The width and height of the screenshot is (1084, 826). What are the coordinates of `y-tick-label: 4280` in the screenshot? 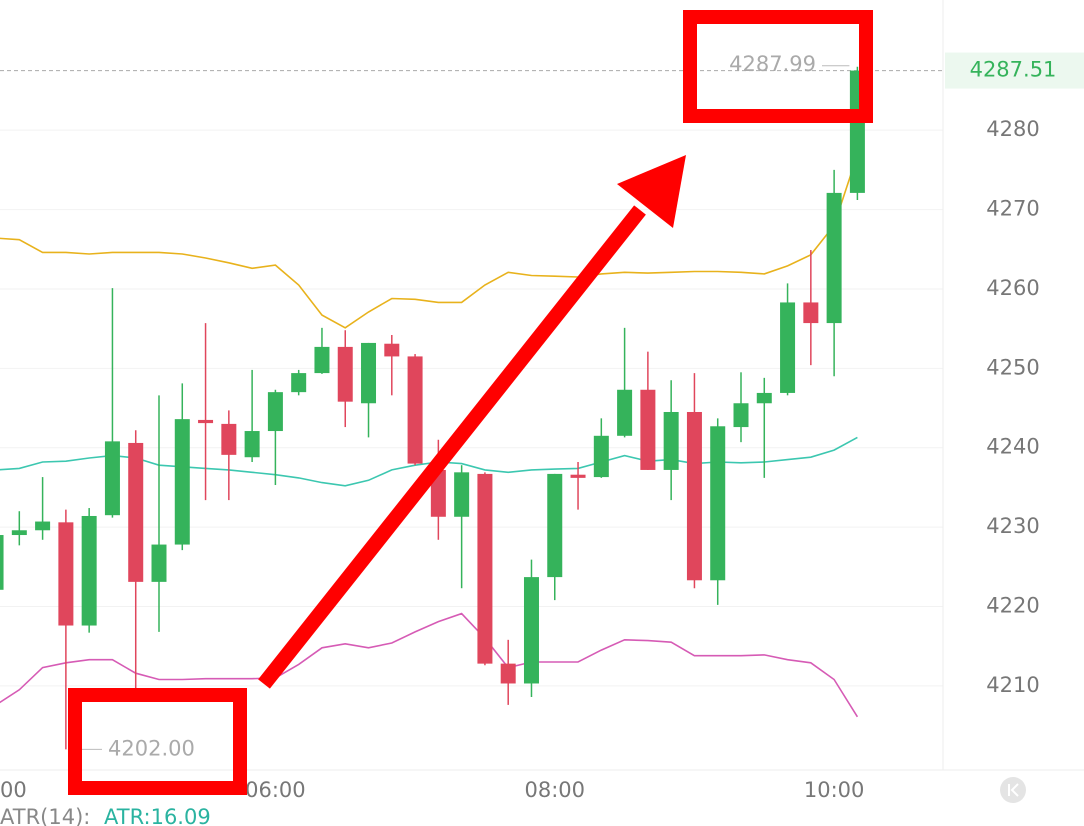 It's located at (1012, 129).